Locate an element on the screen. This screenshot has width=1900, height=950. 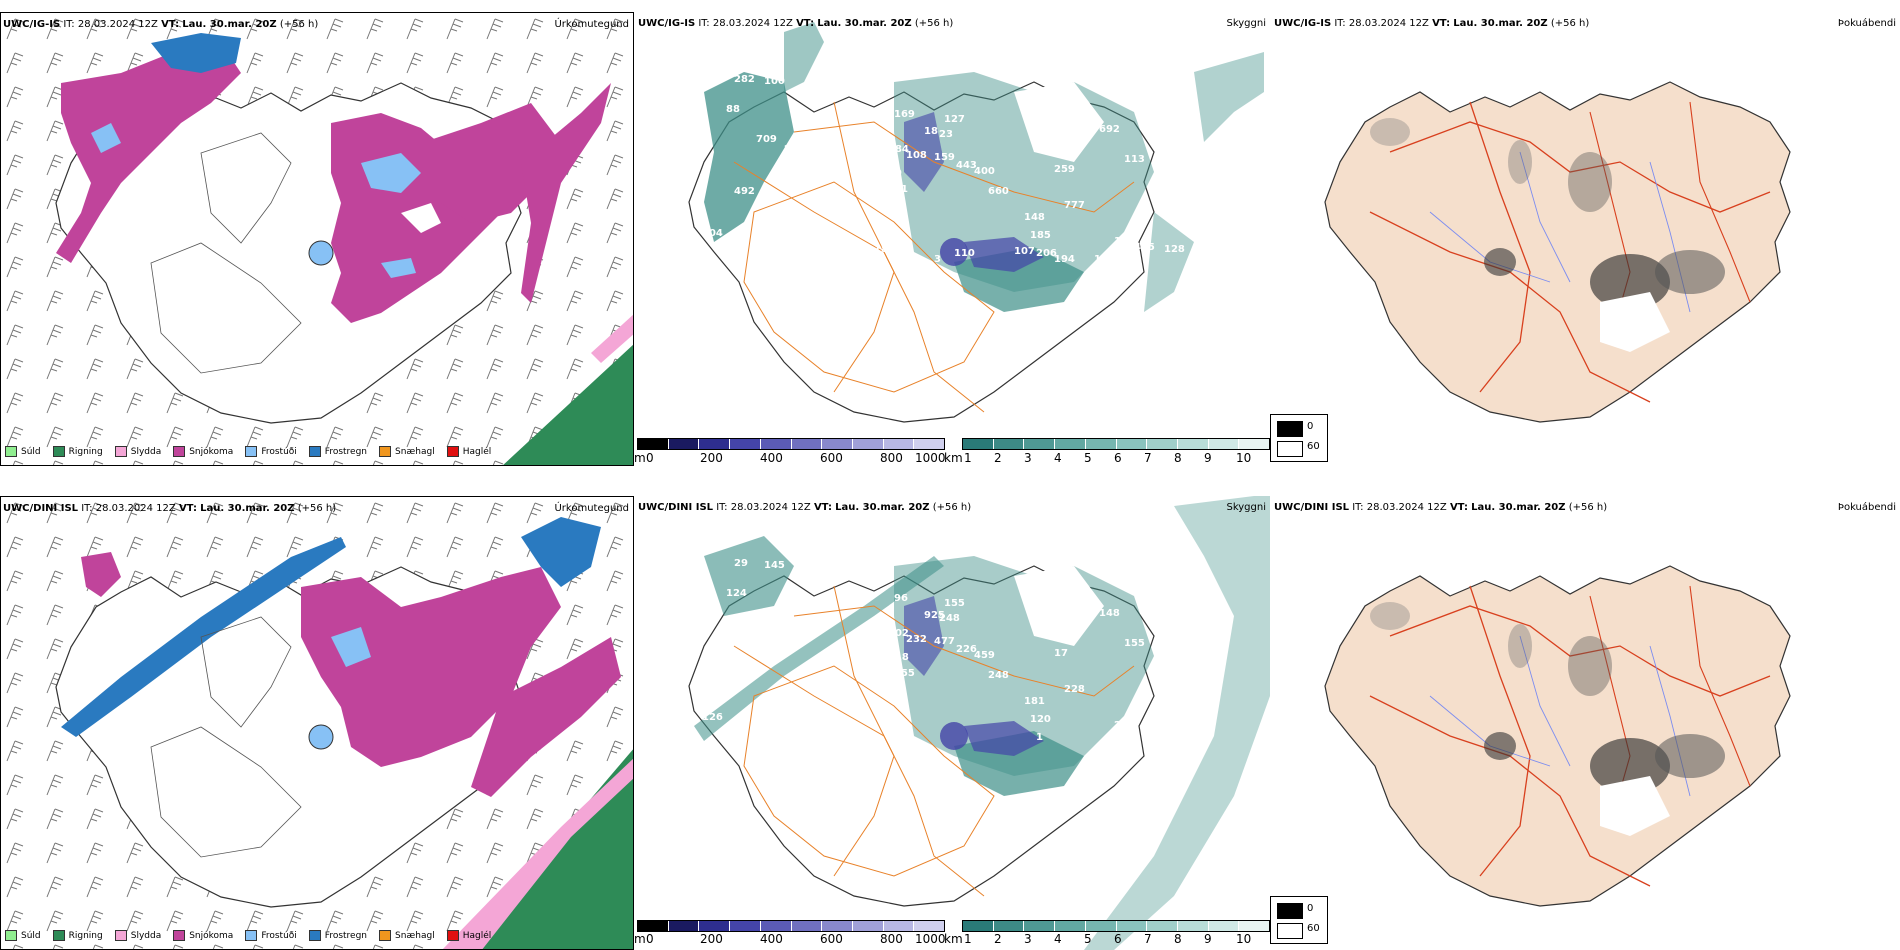
cloud-base-label: 17 is located at coordinates (1061, 653).